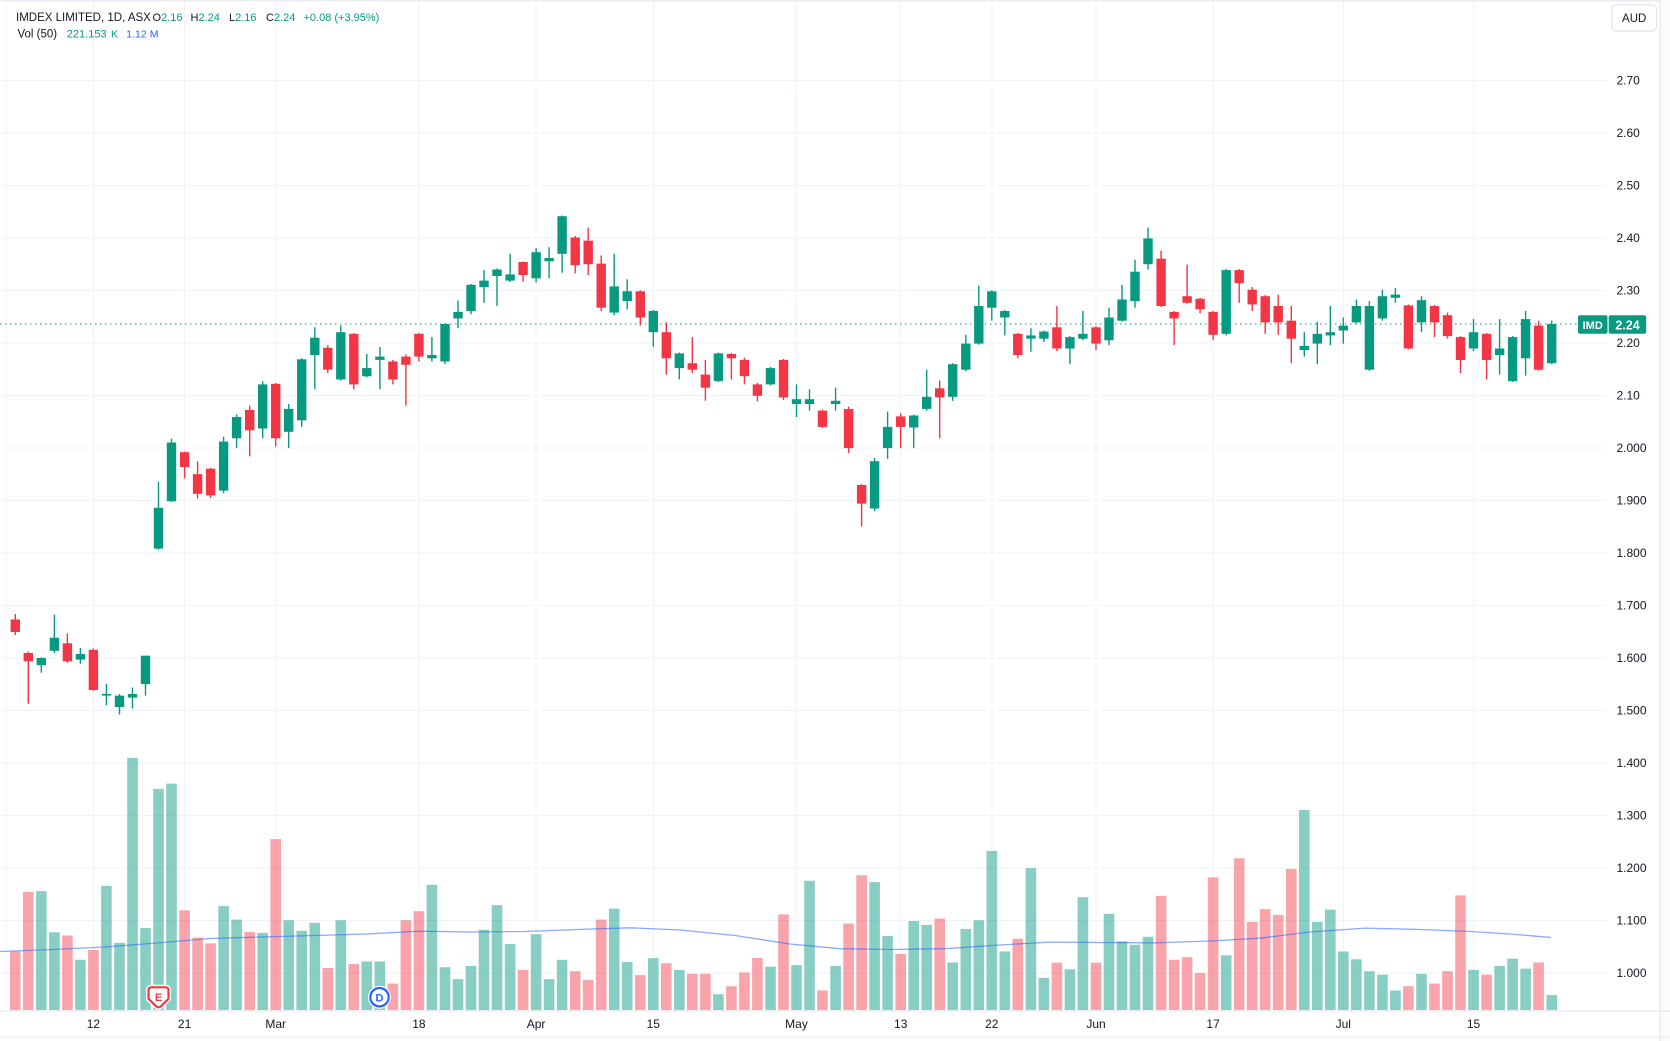 This screenshot has height=1041, width=1670. I want to click on svg-text: 1.100, so click(1632, 921).